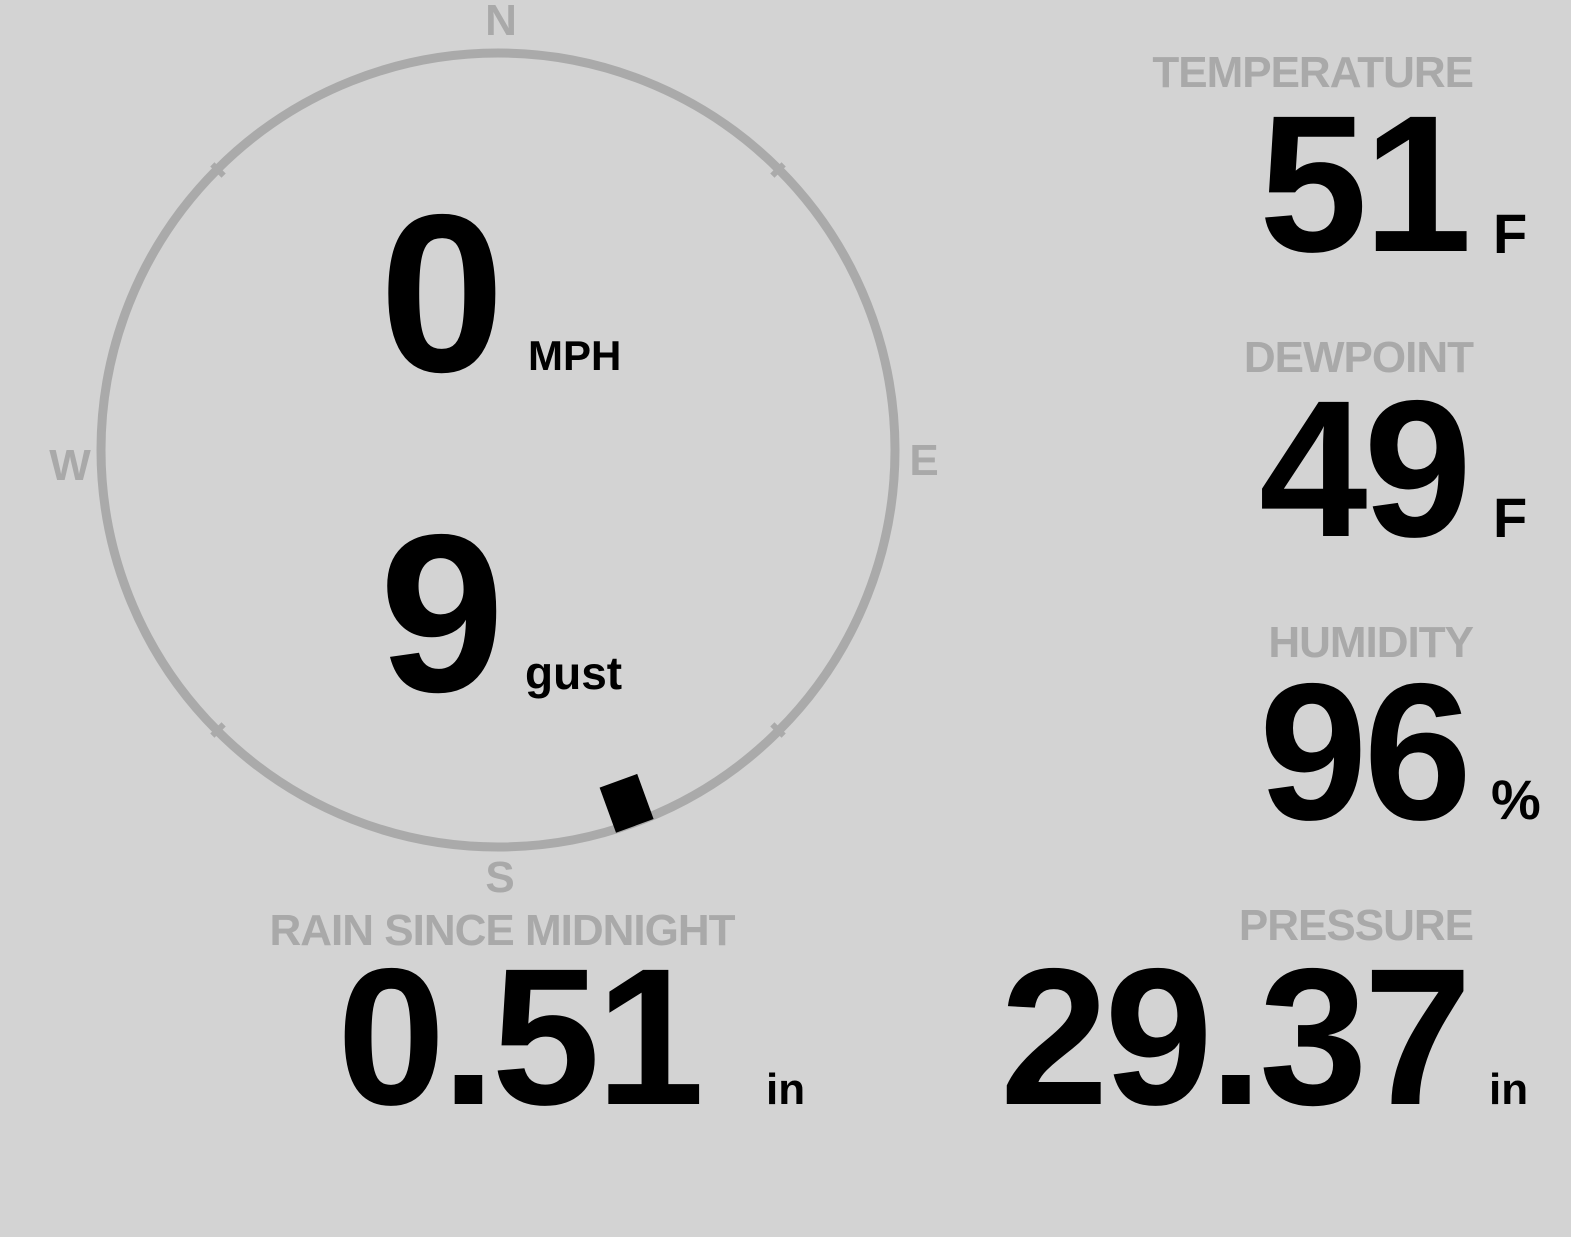 This screenshot has width=1571, height=1237. What do you see at coordinates (1516, 799) in the screenshot?
I see `humidity-unit: %` at bounding box center [1516, 799].